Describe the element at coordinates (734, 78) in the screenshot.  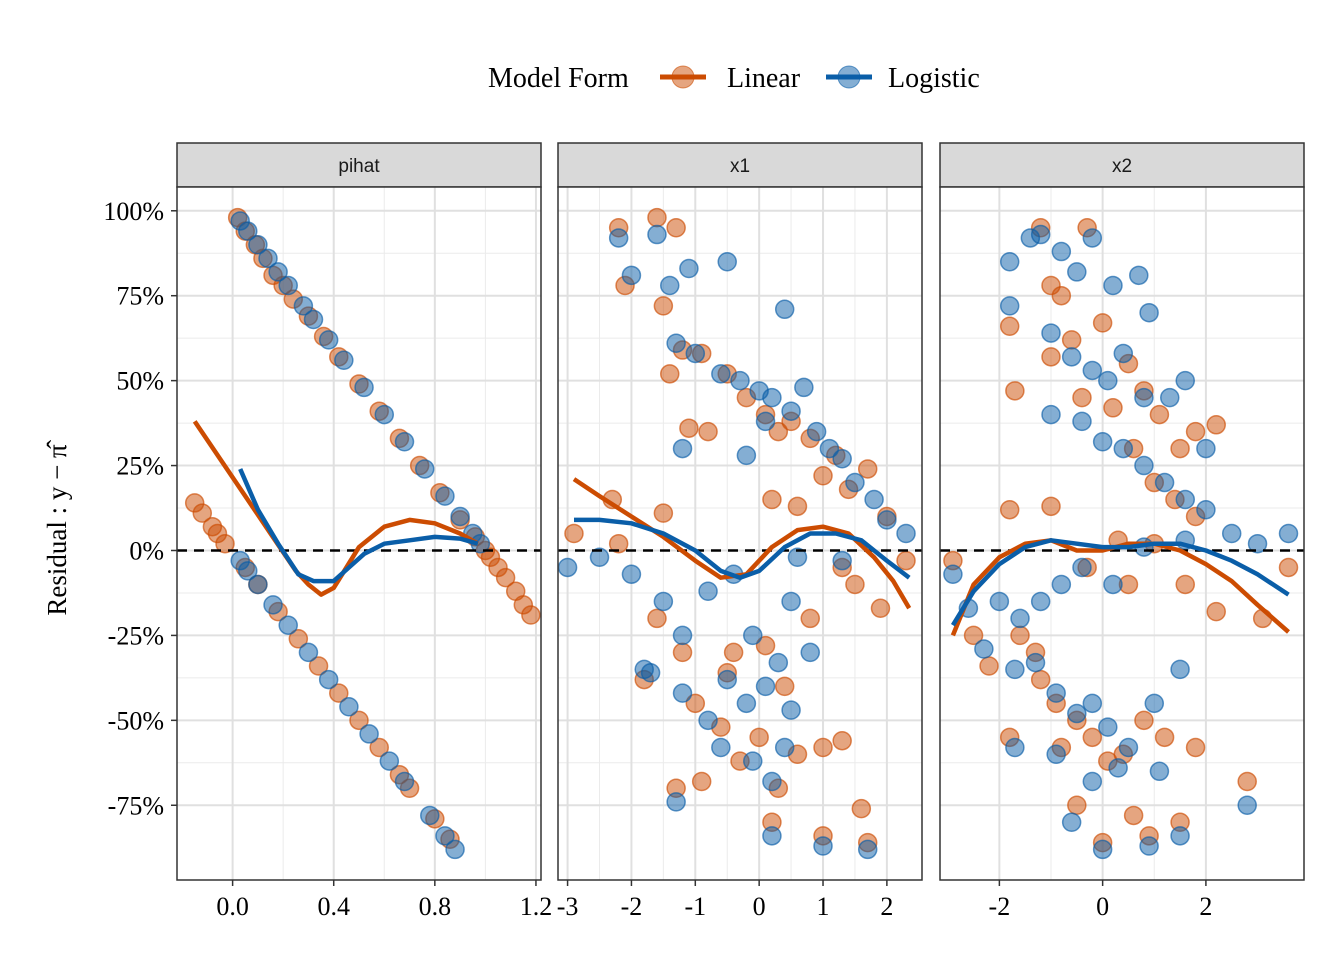
I see `legend: Model Form Linear Logistic` at that location.